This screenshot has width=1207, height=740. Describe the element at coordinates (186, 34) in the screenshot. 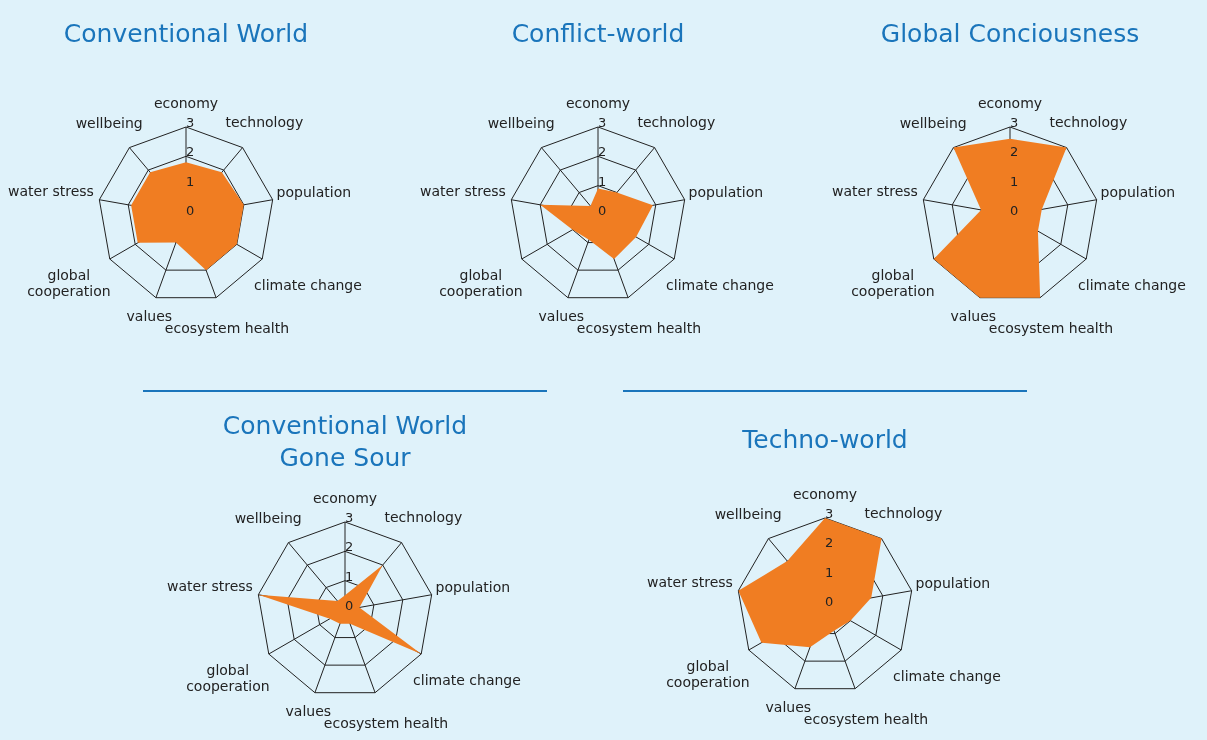

I see `chart-title: Conventional World` at that location.